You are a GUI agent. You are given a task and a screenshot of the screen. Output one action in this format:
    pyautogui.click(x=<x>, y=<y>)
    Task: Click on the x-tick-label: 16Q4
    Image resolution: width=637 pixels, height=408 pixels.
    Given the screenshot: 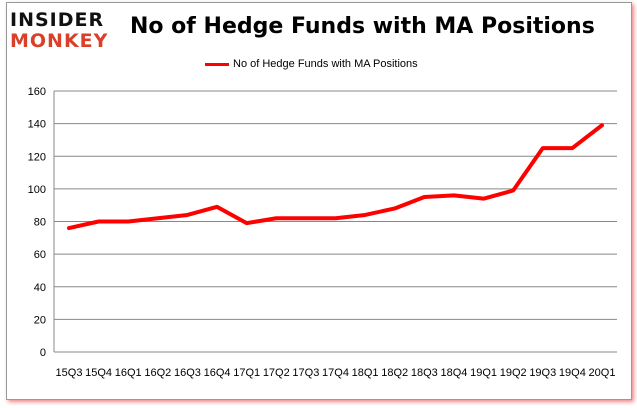 What is the action you would take?
    pyautogui.click(x=217, y=373)
    